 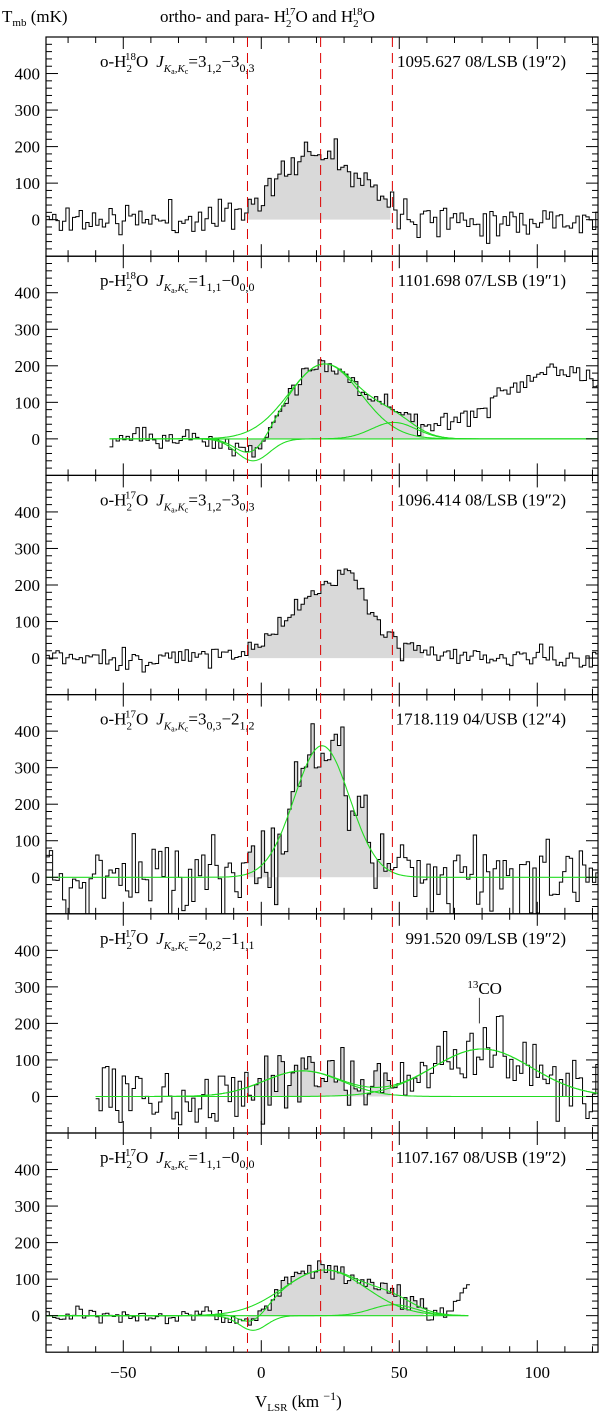 I want to click on frequency-setting-beam: 991.520 09/LSB (19″2), so click(x=485, y=938).